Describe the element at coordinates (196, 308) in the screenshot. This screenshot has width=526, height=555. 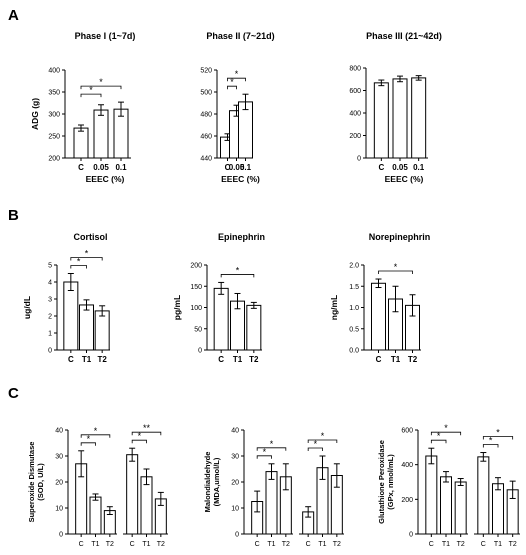
I see `y-tick-label: 100` at that location.